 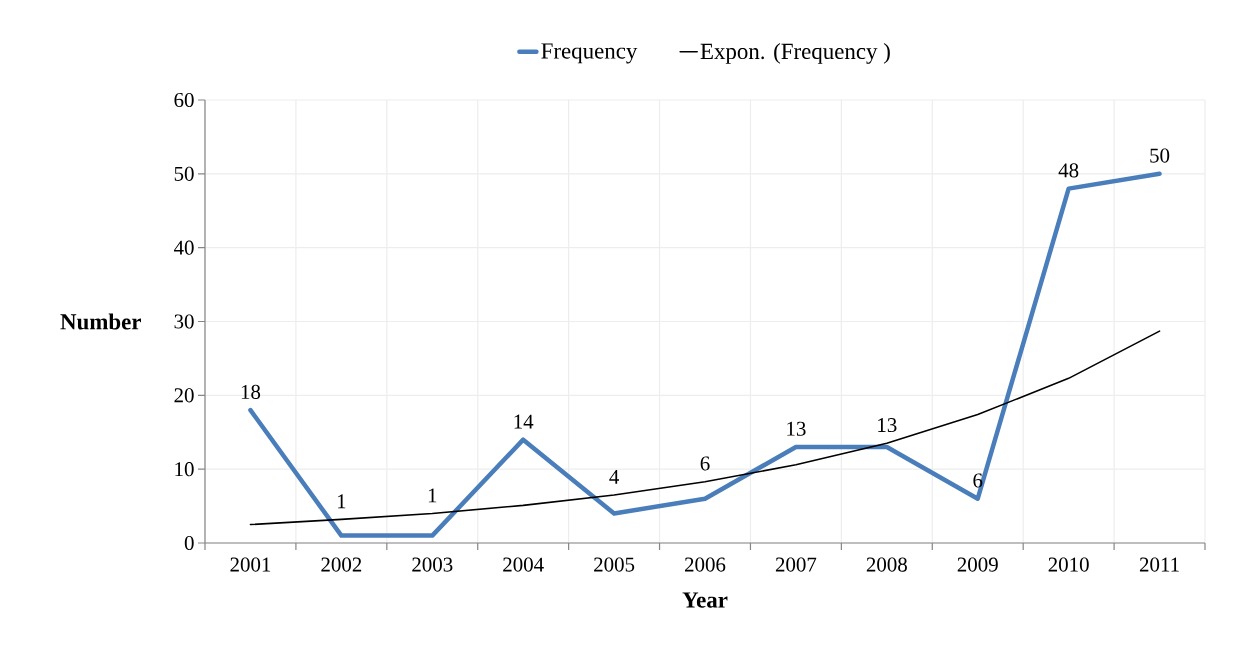 What do you see at coordinates (1068, 170) in the screenshot?
I see `data-label: 48` at bounding box center [1068, 170].